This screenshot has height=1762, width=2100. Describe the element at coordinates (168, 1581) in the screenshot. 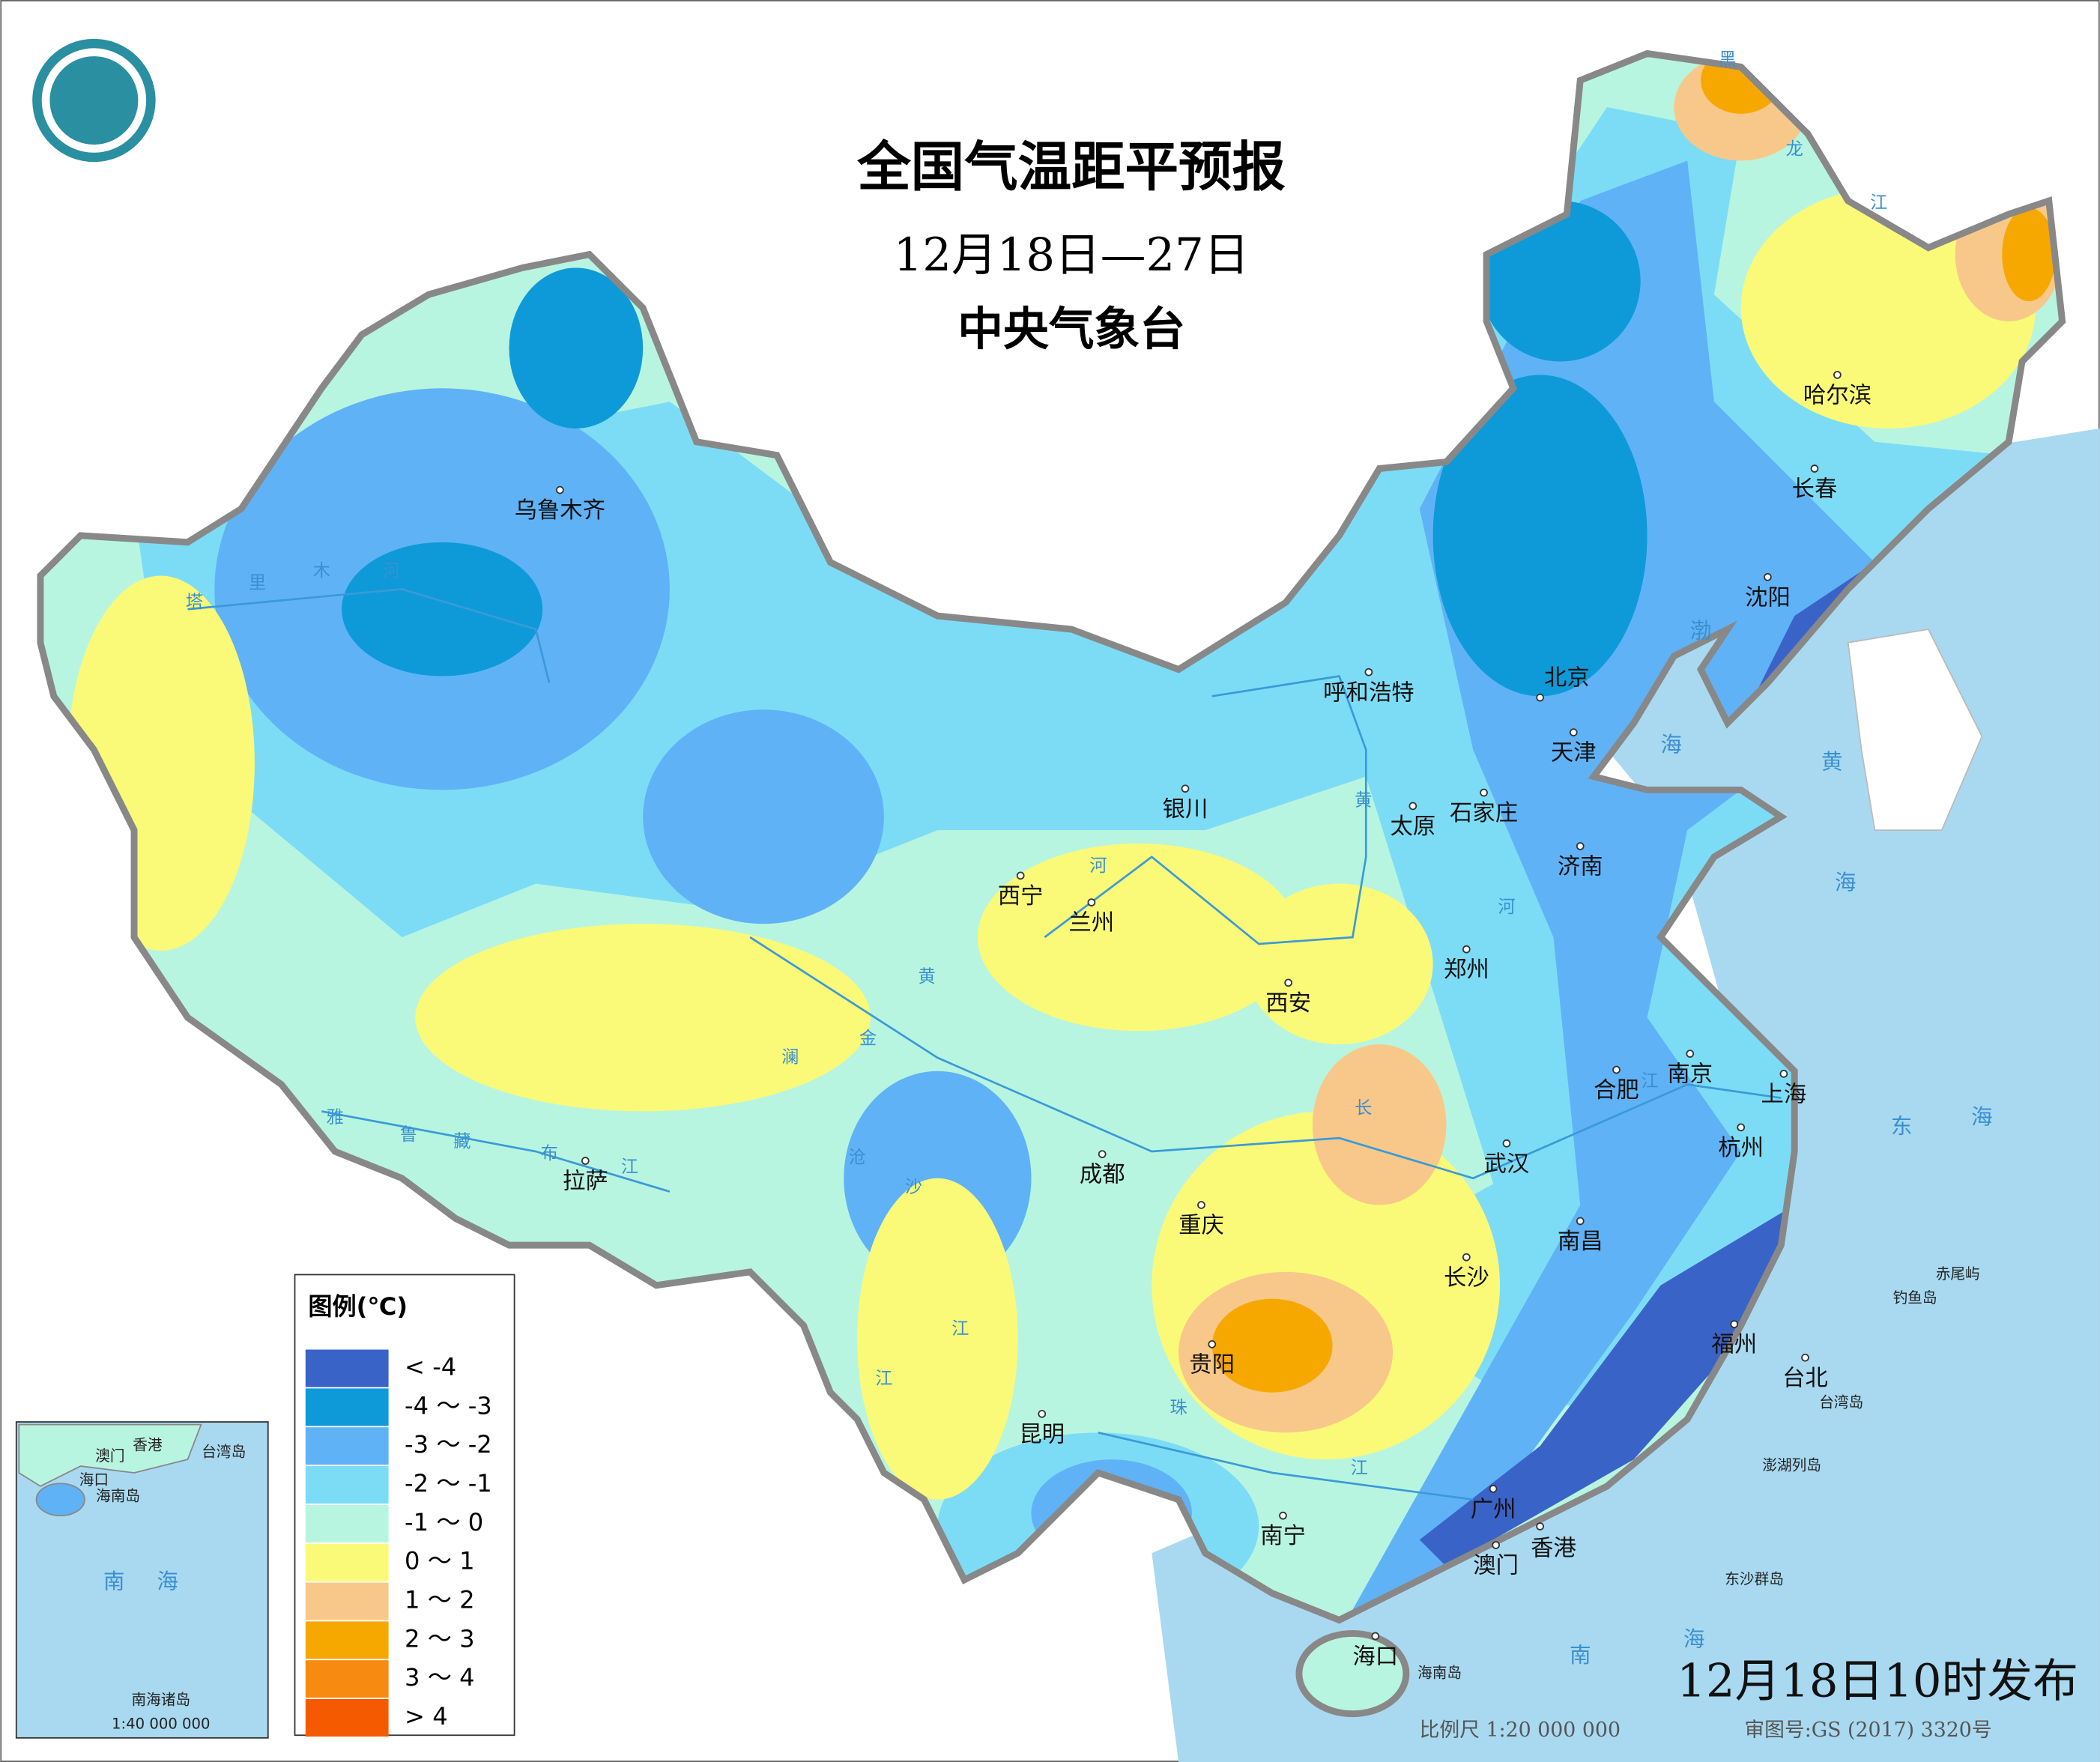

I see `inset-label: 海` at that location.